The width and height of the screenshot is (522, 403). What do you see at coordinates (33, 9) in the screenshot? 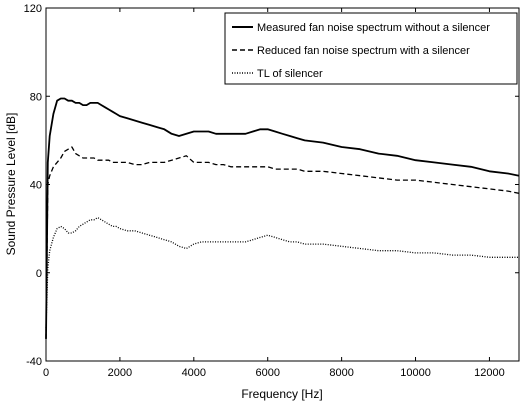
I see `y-tick-label: 120` at bounding box center [33, 9].